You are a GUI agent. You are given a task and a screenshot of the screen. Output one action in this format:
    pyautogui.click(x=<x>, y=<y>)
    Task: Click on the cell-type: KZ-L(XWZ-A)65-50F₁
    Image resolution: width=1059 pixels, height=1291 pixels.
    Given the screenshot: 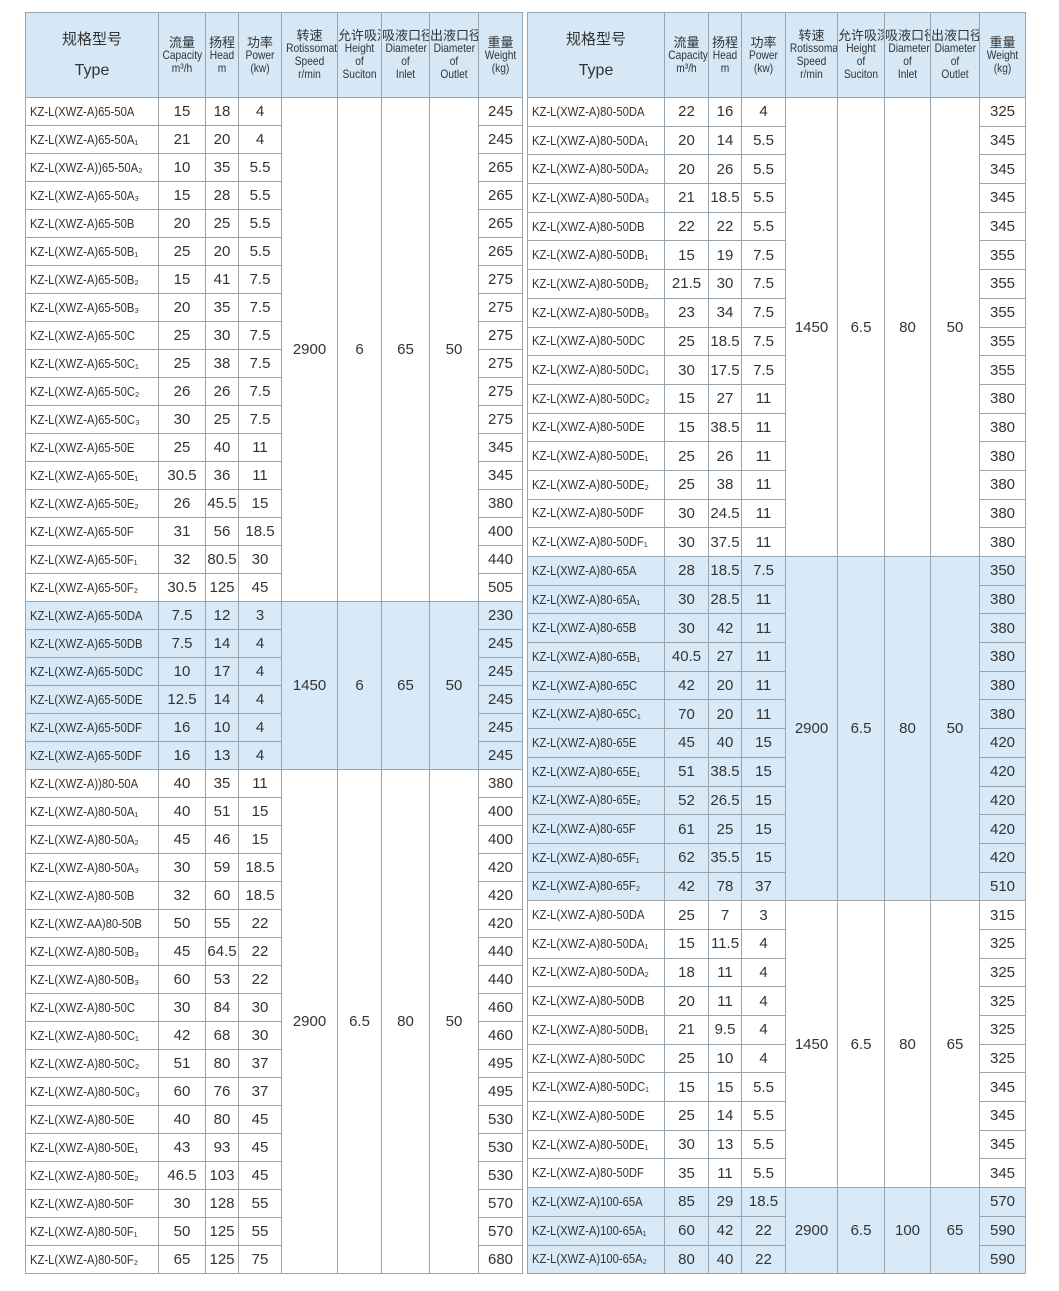 What is the action you would take?
    pyautogui.click(x=92, y=559)
    